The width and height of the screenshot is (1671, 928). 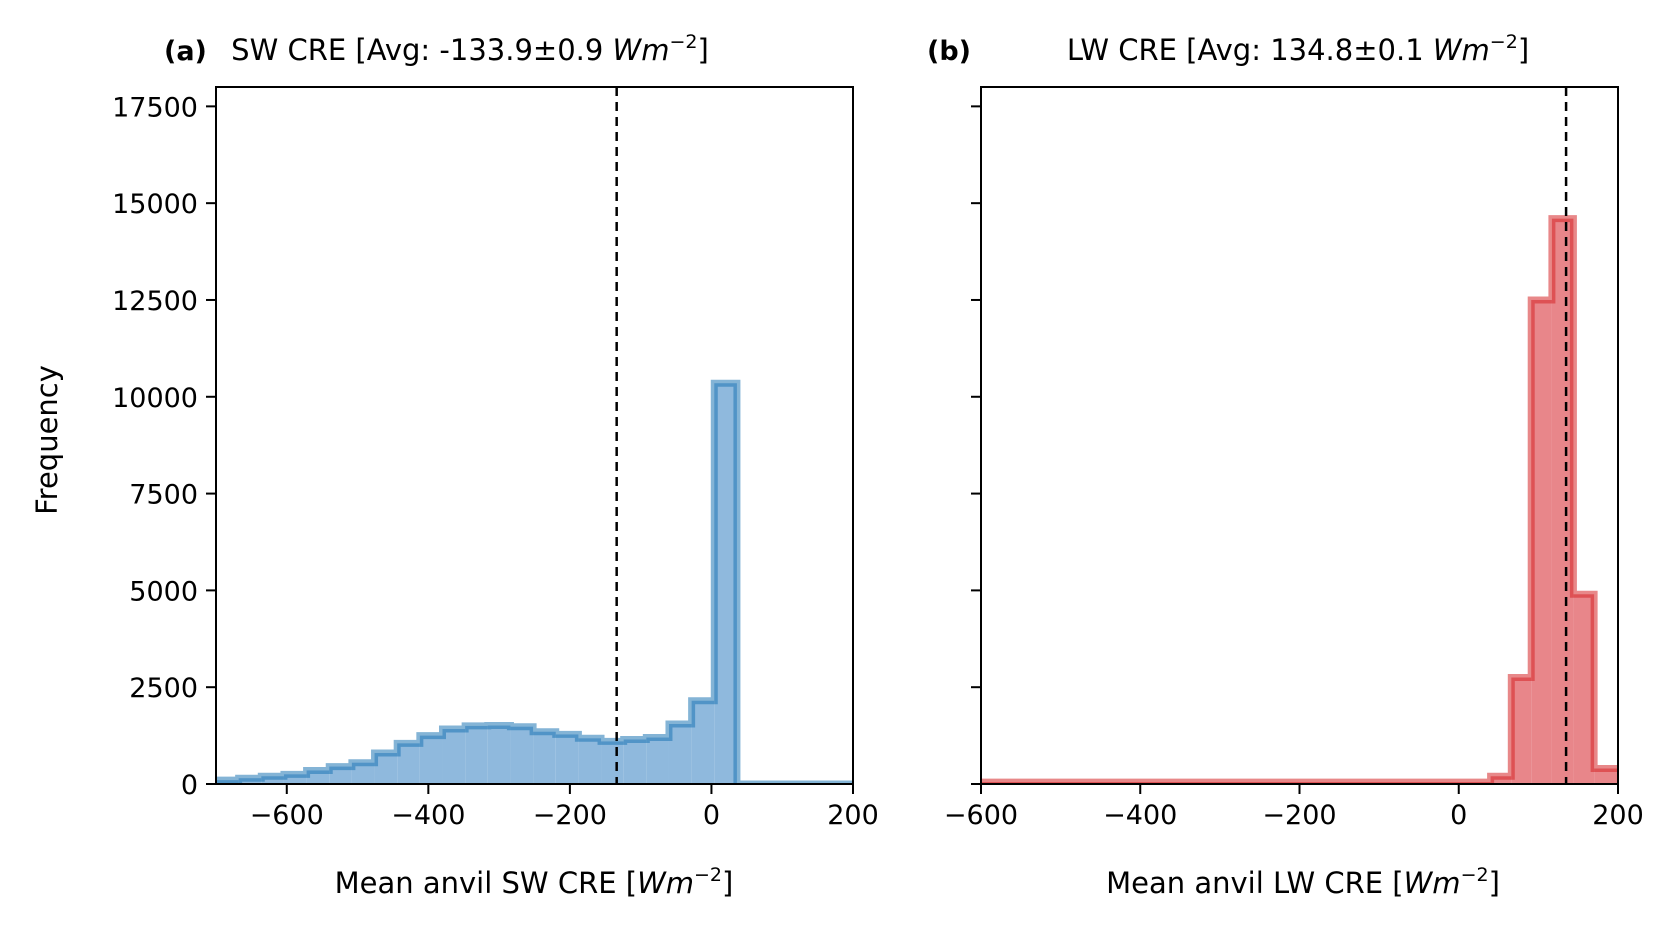 What do you see at coordinates (1458, 815) in the screenshot?
I see `panel-b-xtick-label: 0` at bounding box center [1458, 815].